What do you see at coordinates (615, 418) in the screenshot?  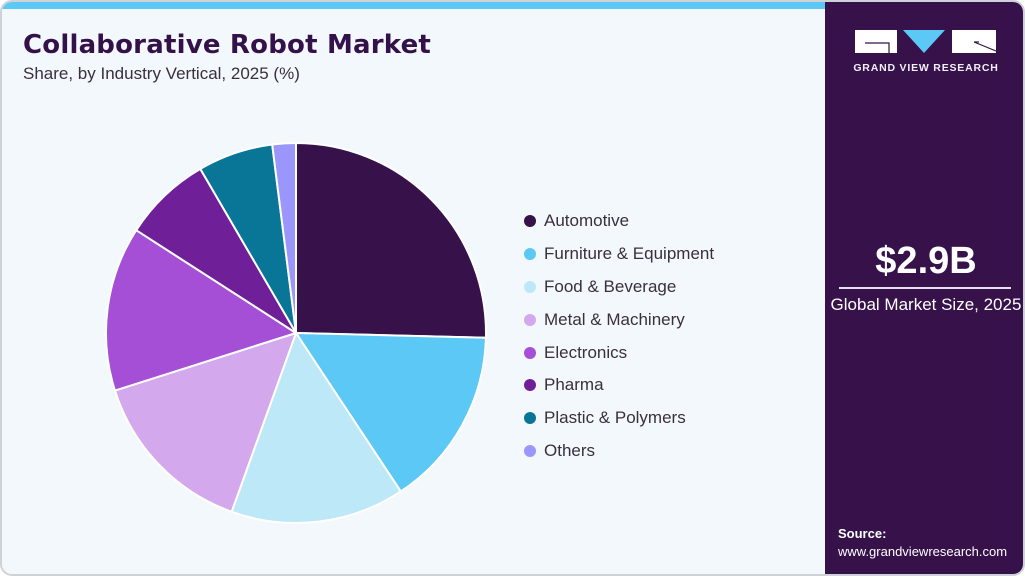 I see `legend-label: Plastic & Polymers` at bounding box center [615, 418].